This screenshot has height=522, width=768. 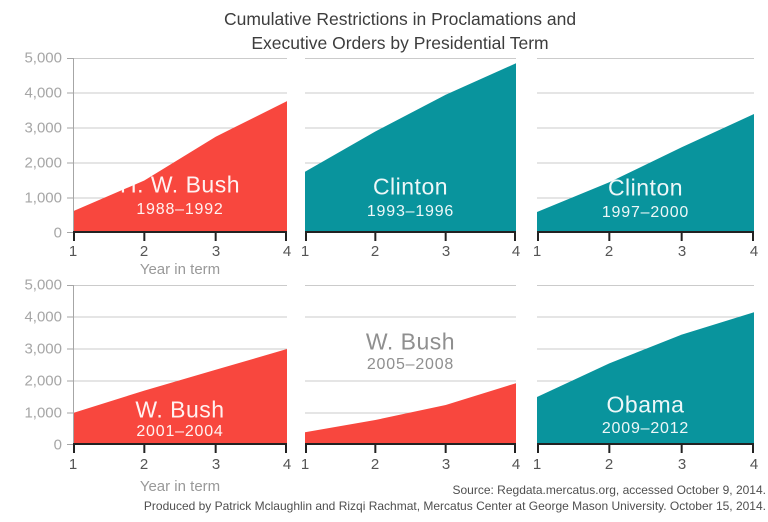 What do you see at coordinates (180, 269) in the screenshot?
I see `x-axis-title-row1: Year in term` at bounding box center [180, 269].